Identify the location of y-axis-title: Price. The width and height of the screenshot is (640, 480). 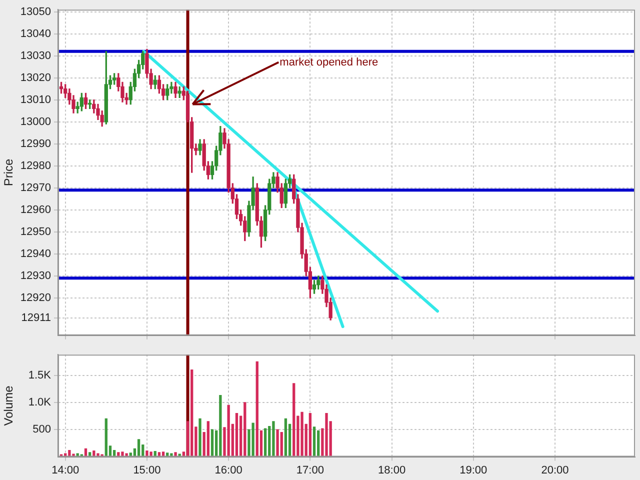
(9, 172).